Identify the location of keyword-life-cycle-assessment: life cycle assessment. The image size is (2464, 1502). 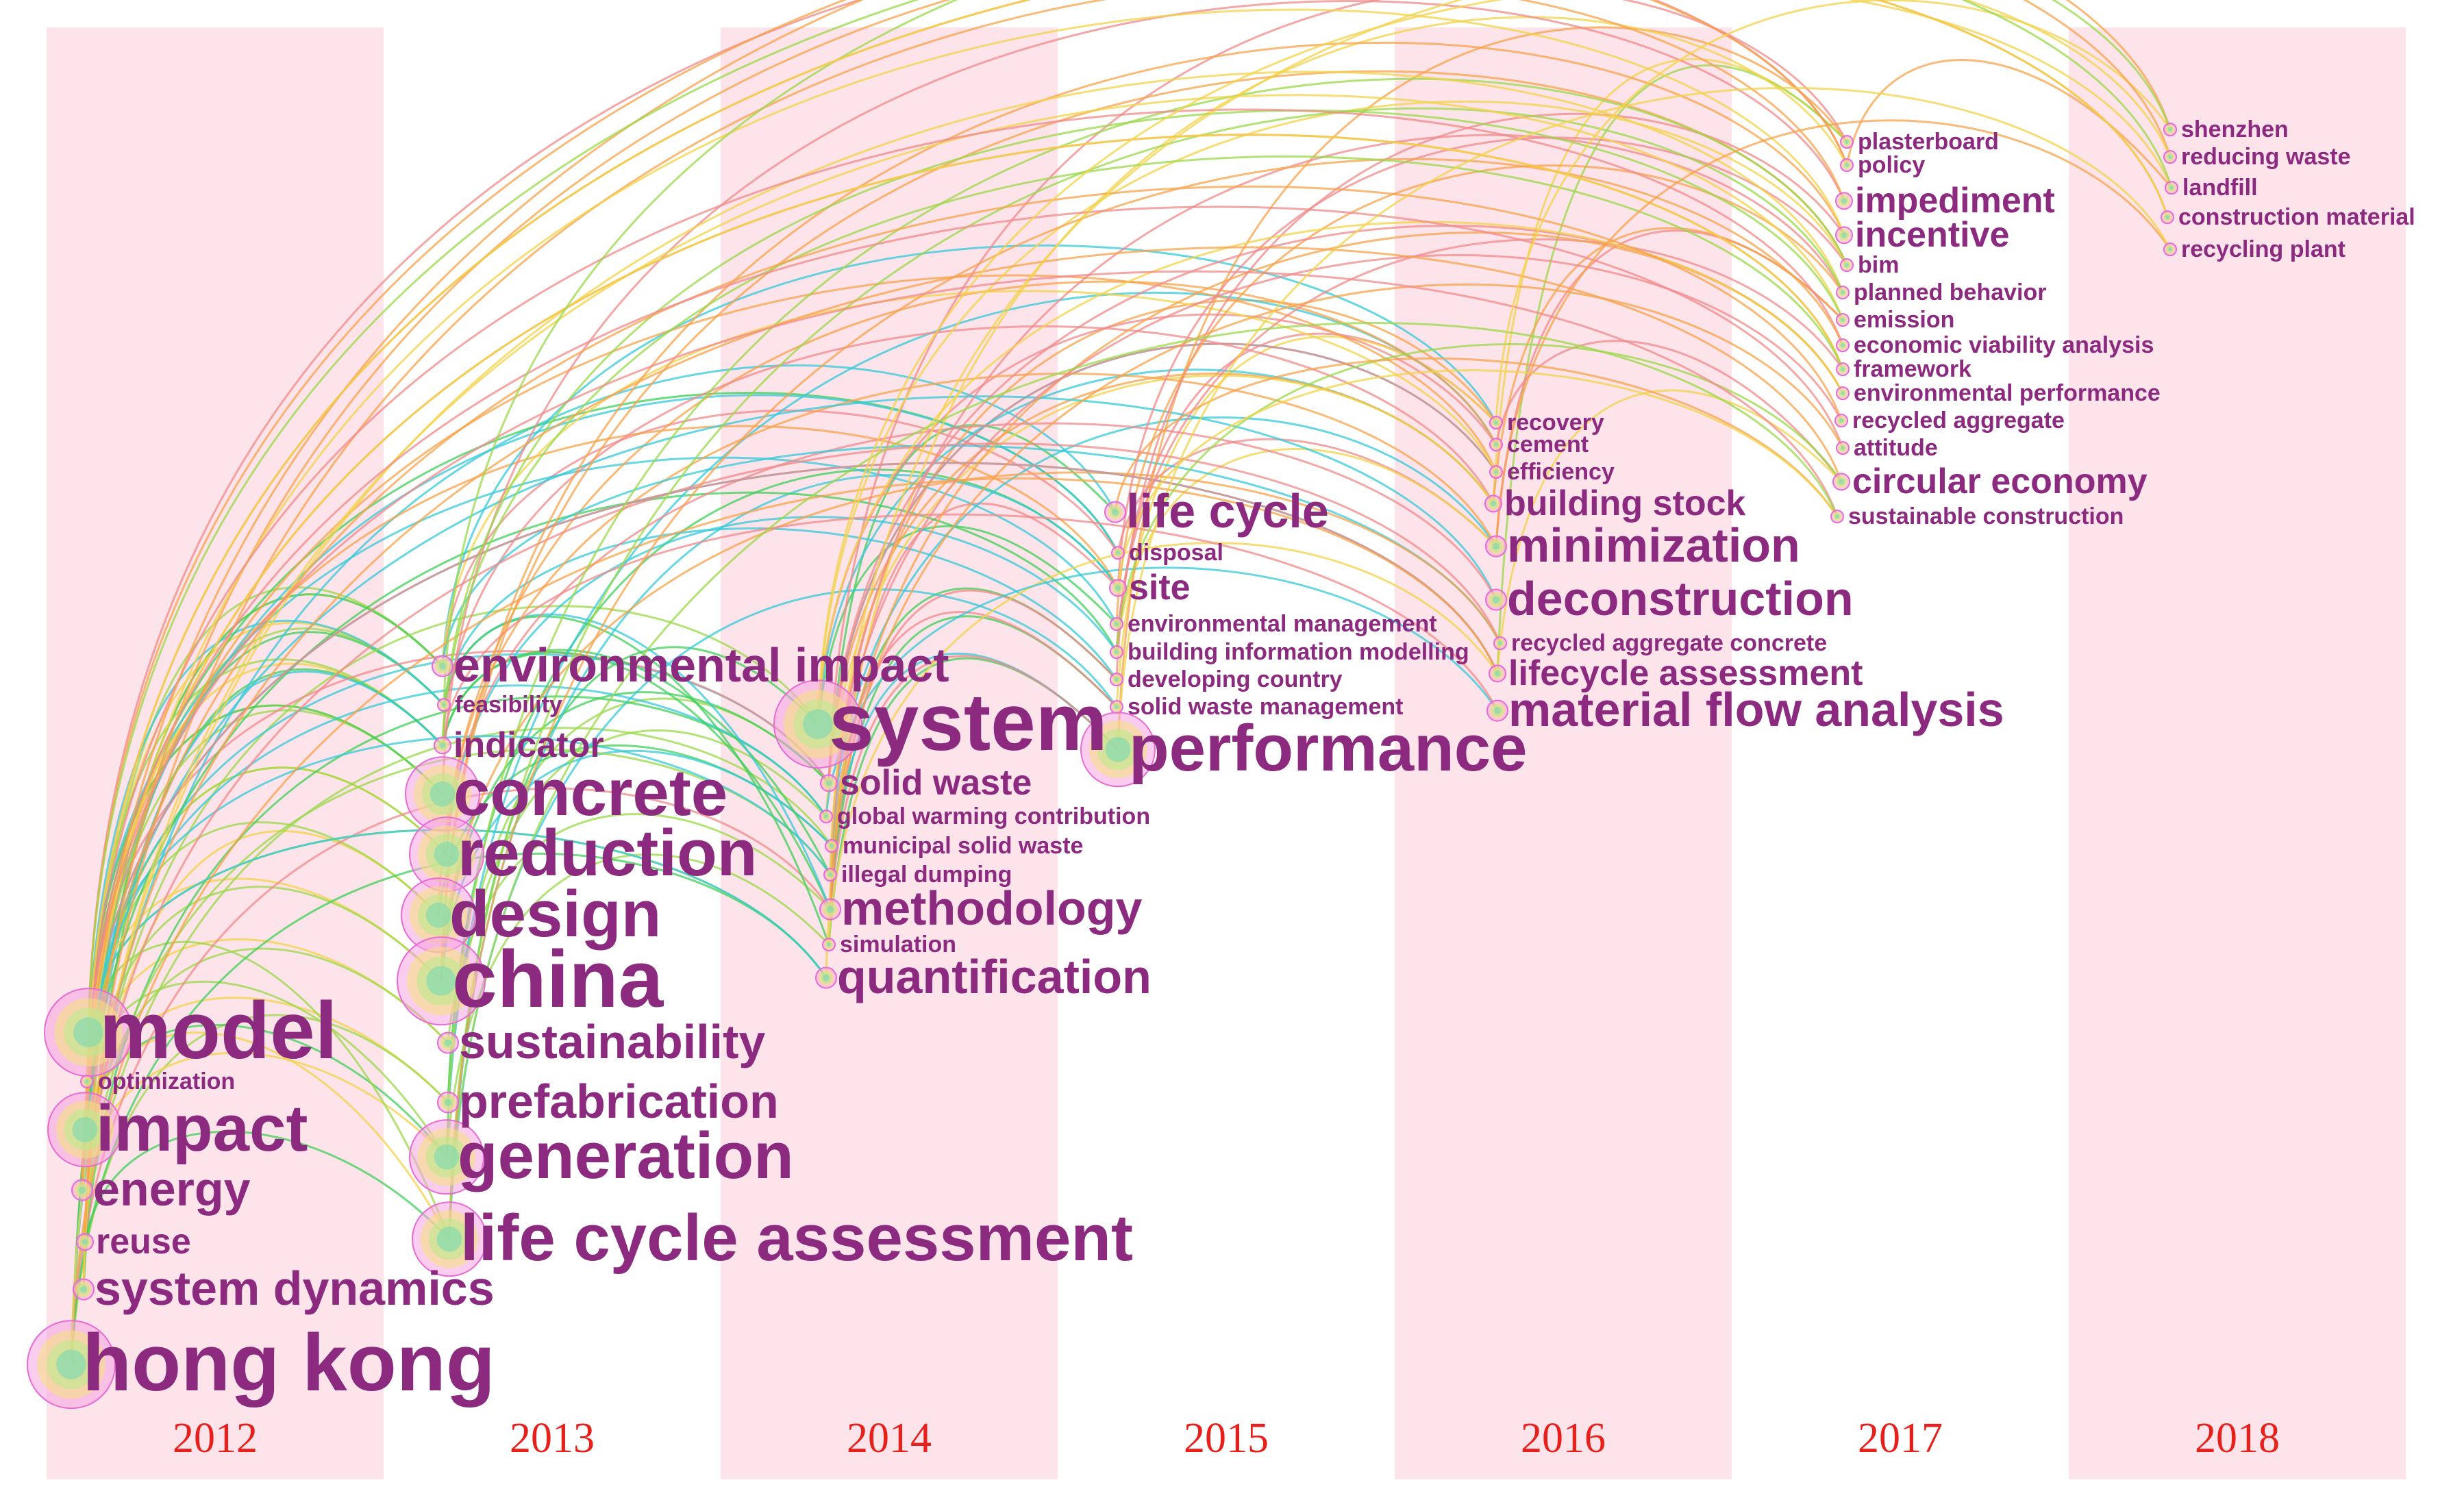
(796, 1238).